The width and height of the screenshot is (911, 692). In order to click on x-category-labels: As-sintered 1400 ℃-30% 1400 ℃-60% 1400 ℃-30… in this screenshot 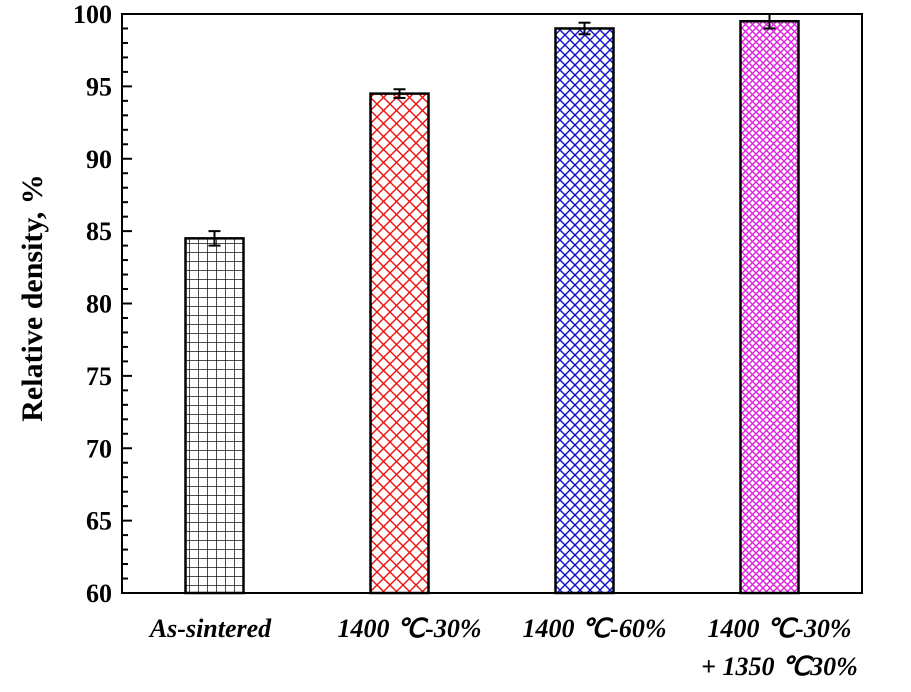, I will do `click(503, 647)`.